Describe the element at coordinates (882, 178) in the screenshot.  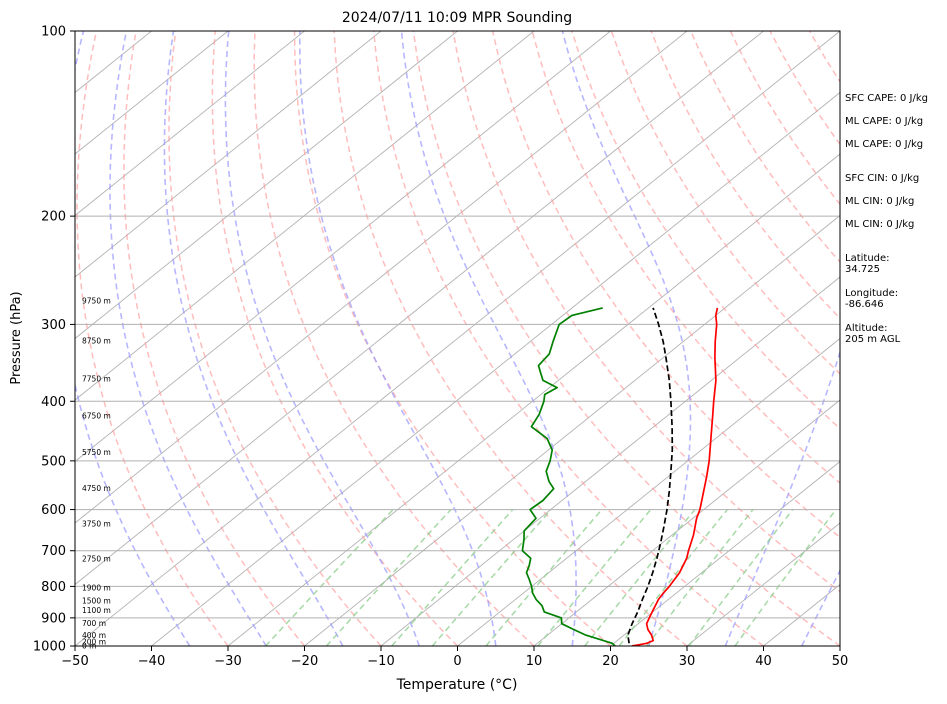
I see `sfc-cin-text: SFC CIN: 0 J/kg` at that location.